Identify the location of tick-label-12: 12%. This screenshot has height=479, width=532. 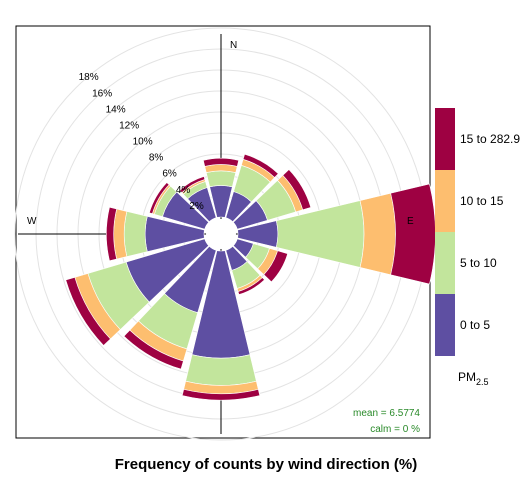
(129, 126).